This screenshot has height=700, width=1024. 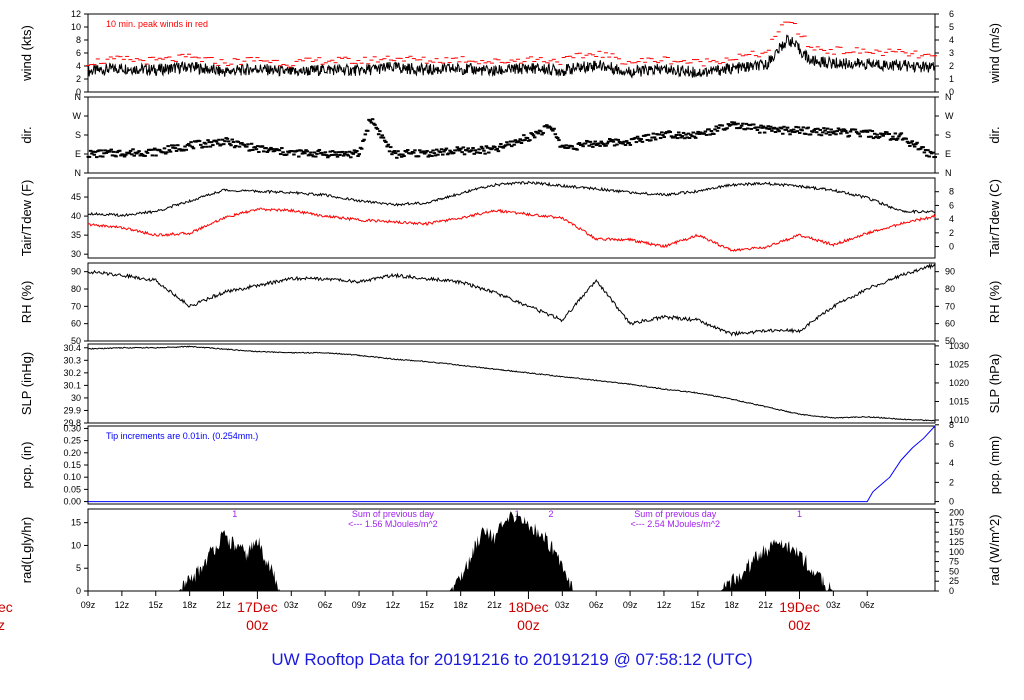 What do you see at coordinates (76, 545) in the screenshot?
I see `rad-ytick-label-left: 10` at bounding box center [76, 545].